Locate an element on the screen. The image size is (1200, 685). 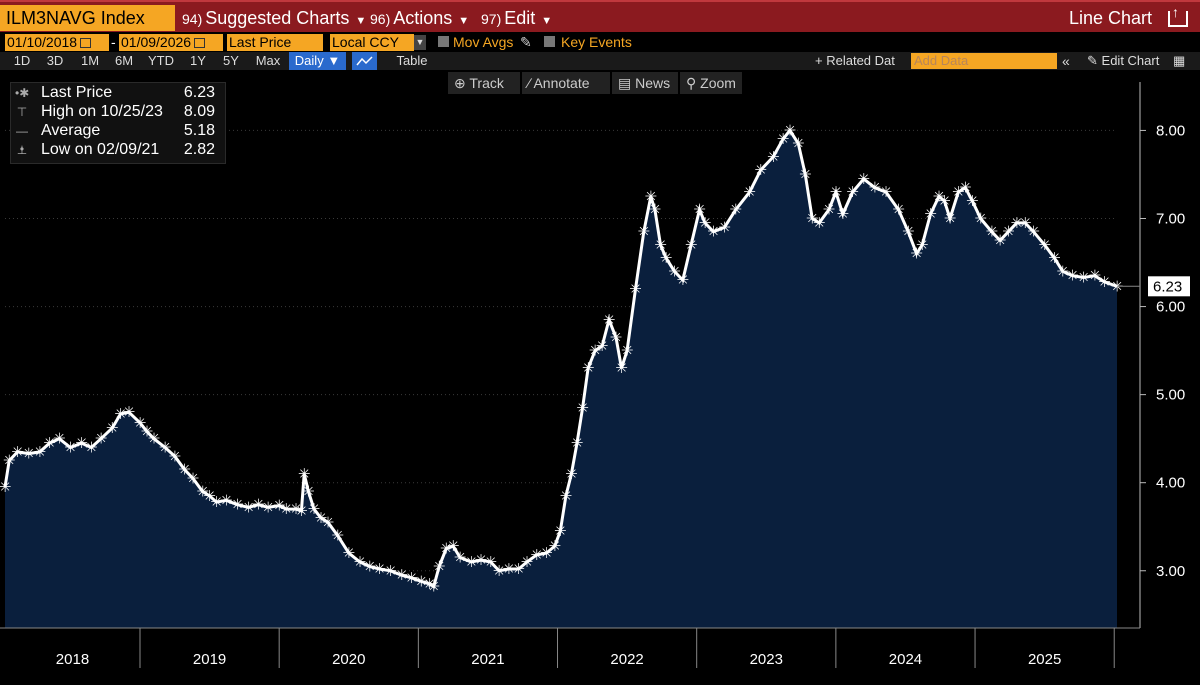
news-button: ▤ News is located at coordinates (645, 83).